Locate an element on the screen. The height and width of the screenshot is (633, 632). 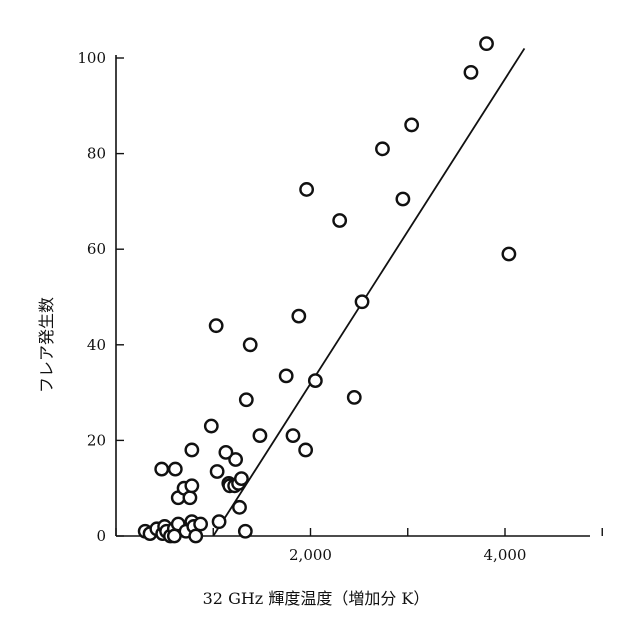
y-axis-ticks: 0 20 40 60 80 100 is located at coordinates (100, 297).